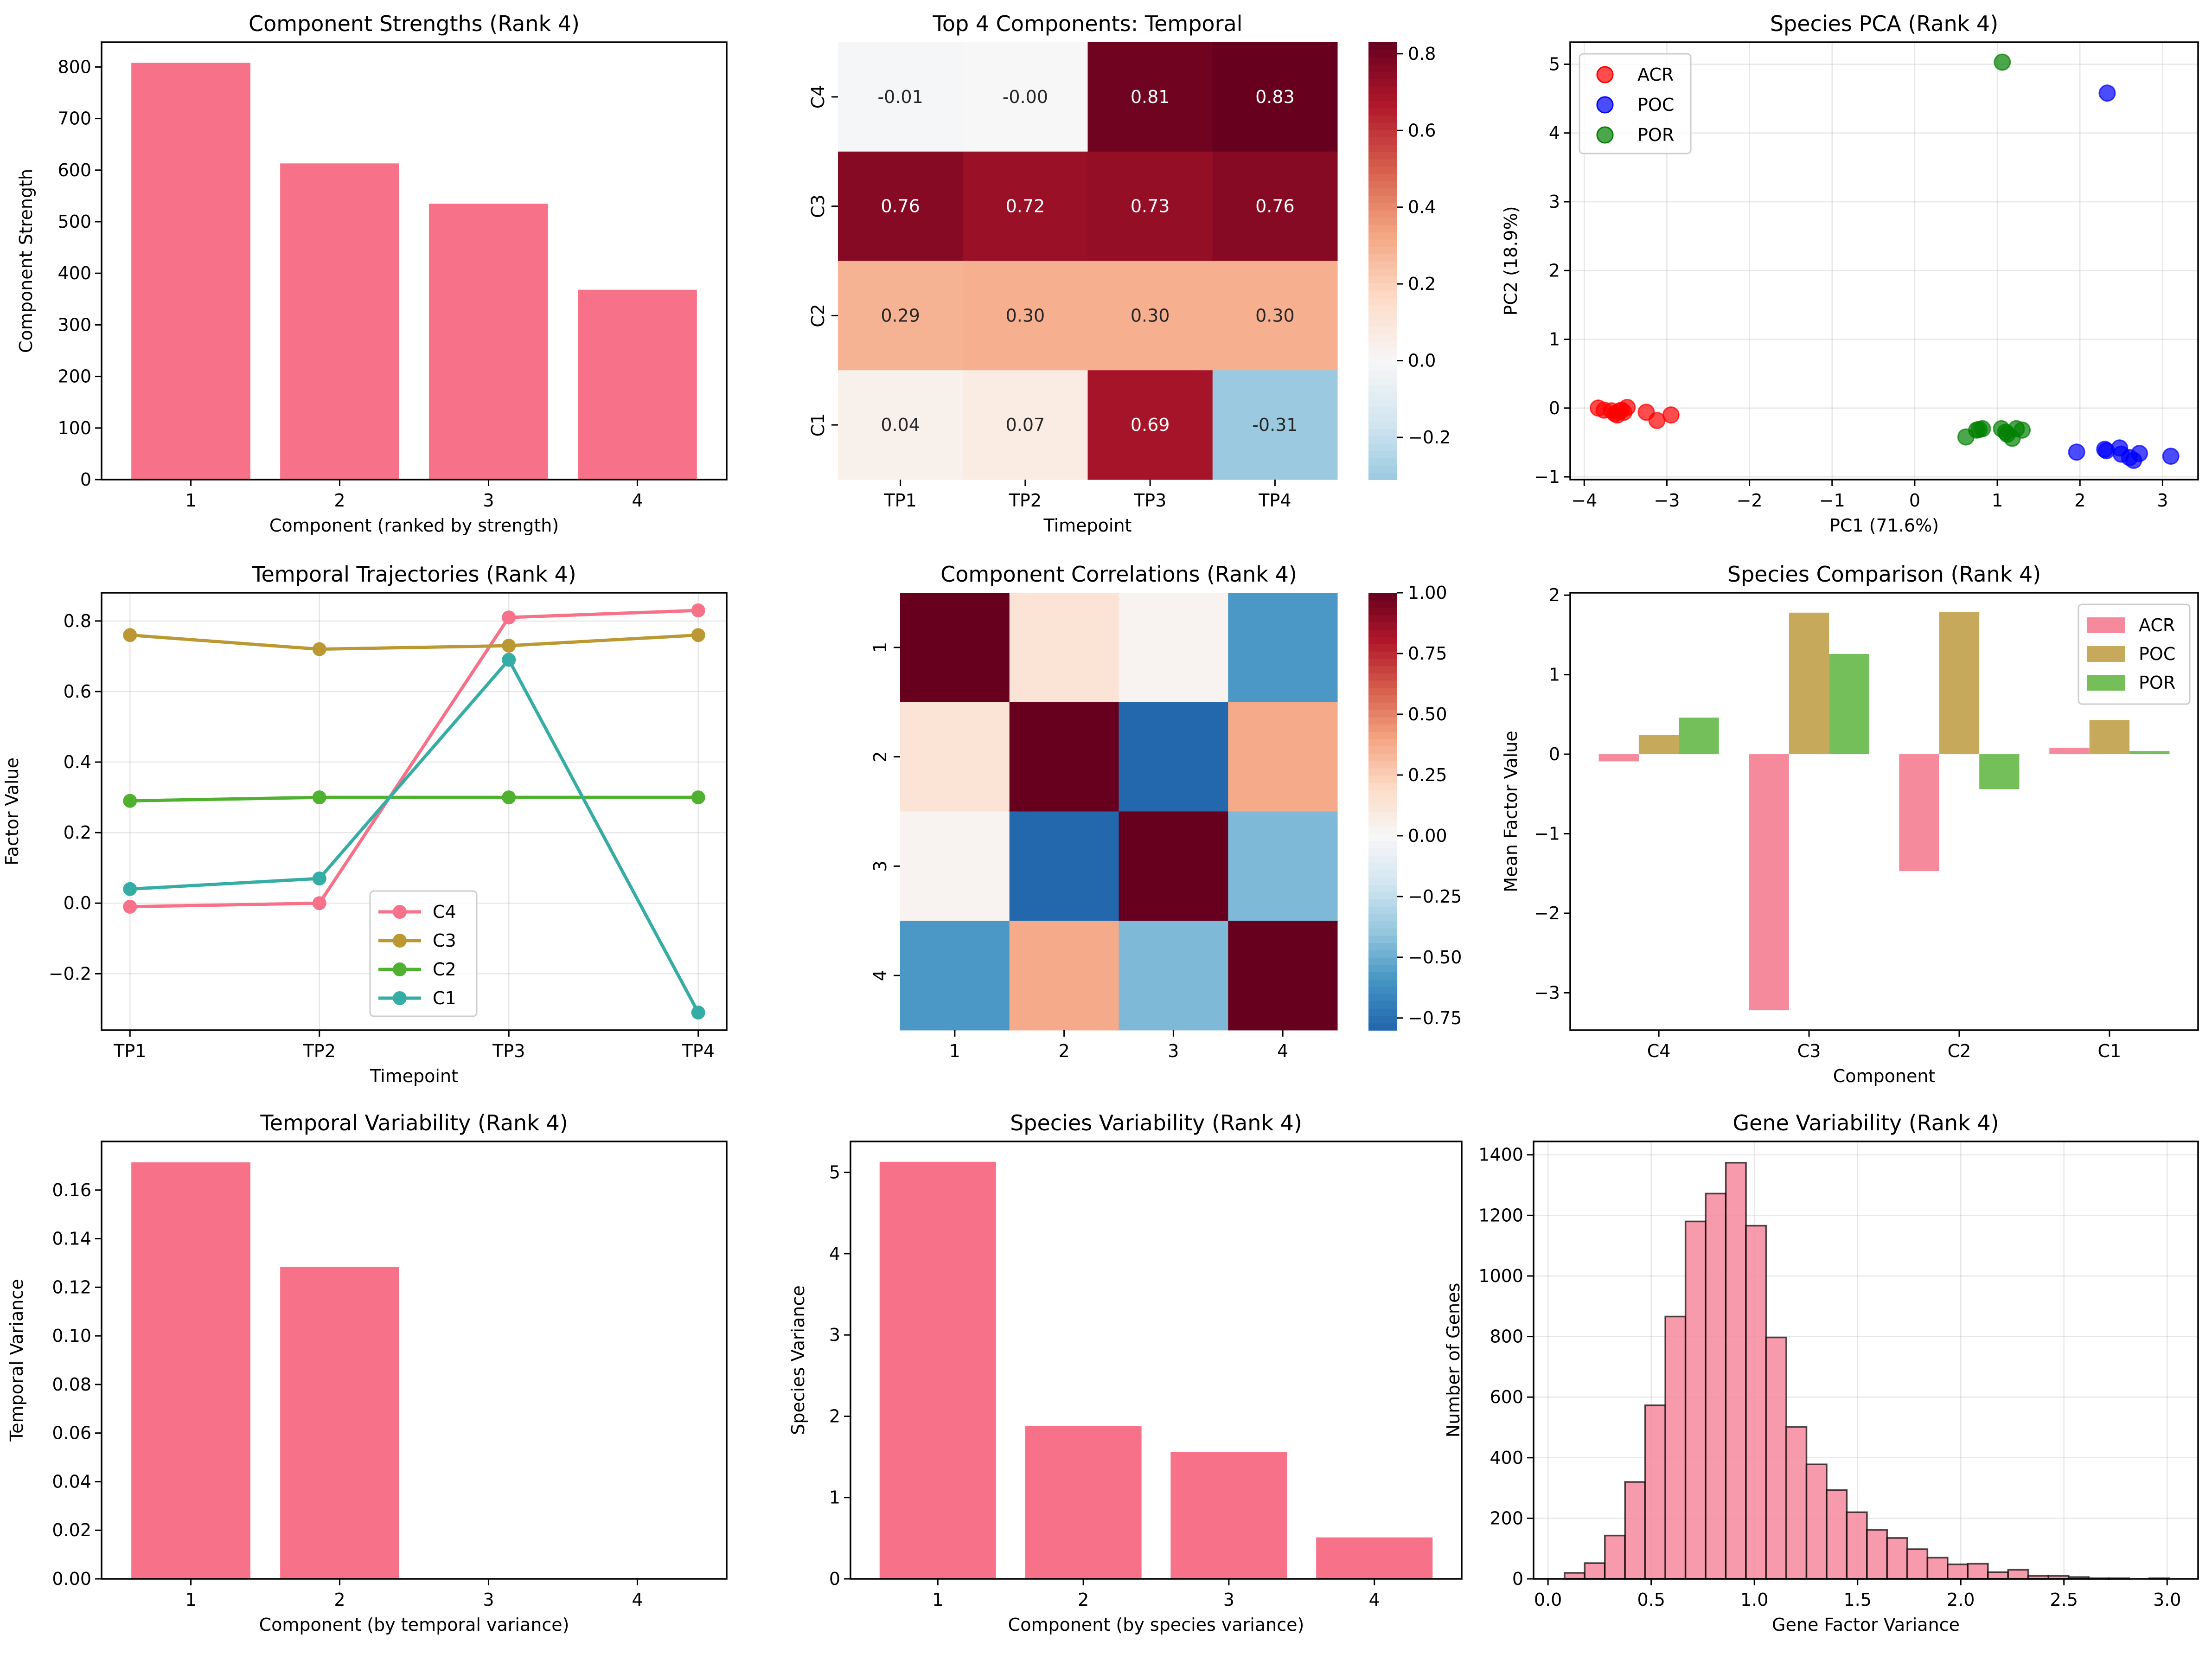 This screenshot has width=2212, height=1654. I want to click on y-tick-label: 5, so click(835, 1172).